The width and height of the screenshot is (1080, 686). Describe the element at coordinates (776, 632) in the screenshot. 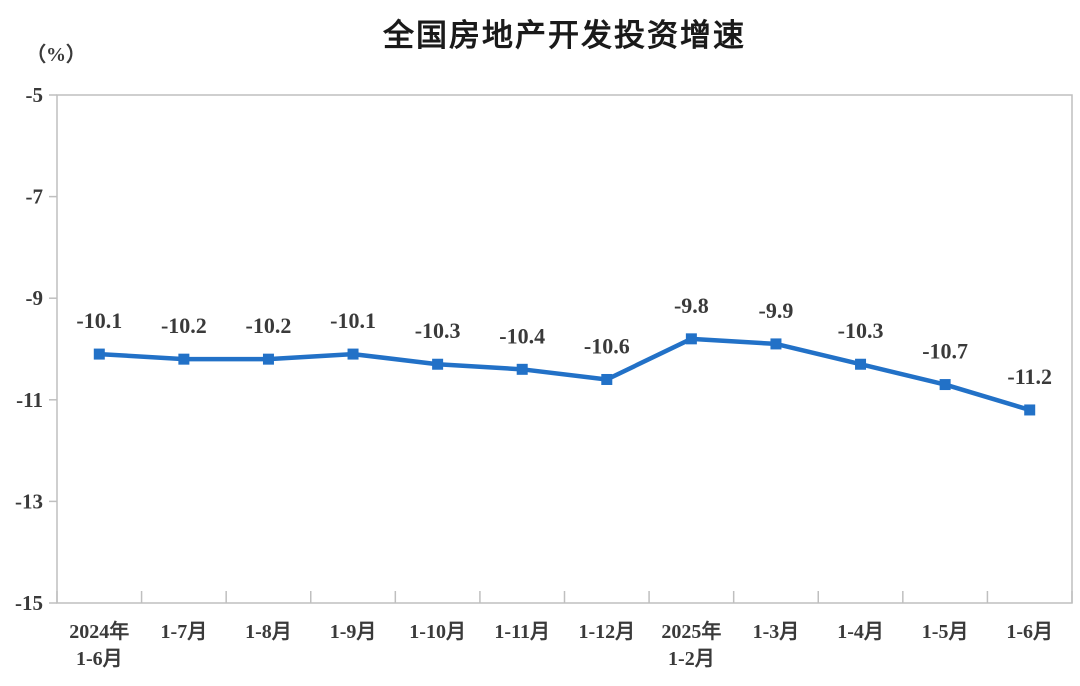

I see `x-axis-tick-label: 1-3月` at that location.